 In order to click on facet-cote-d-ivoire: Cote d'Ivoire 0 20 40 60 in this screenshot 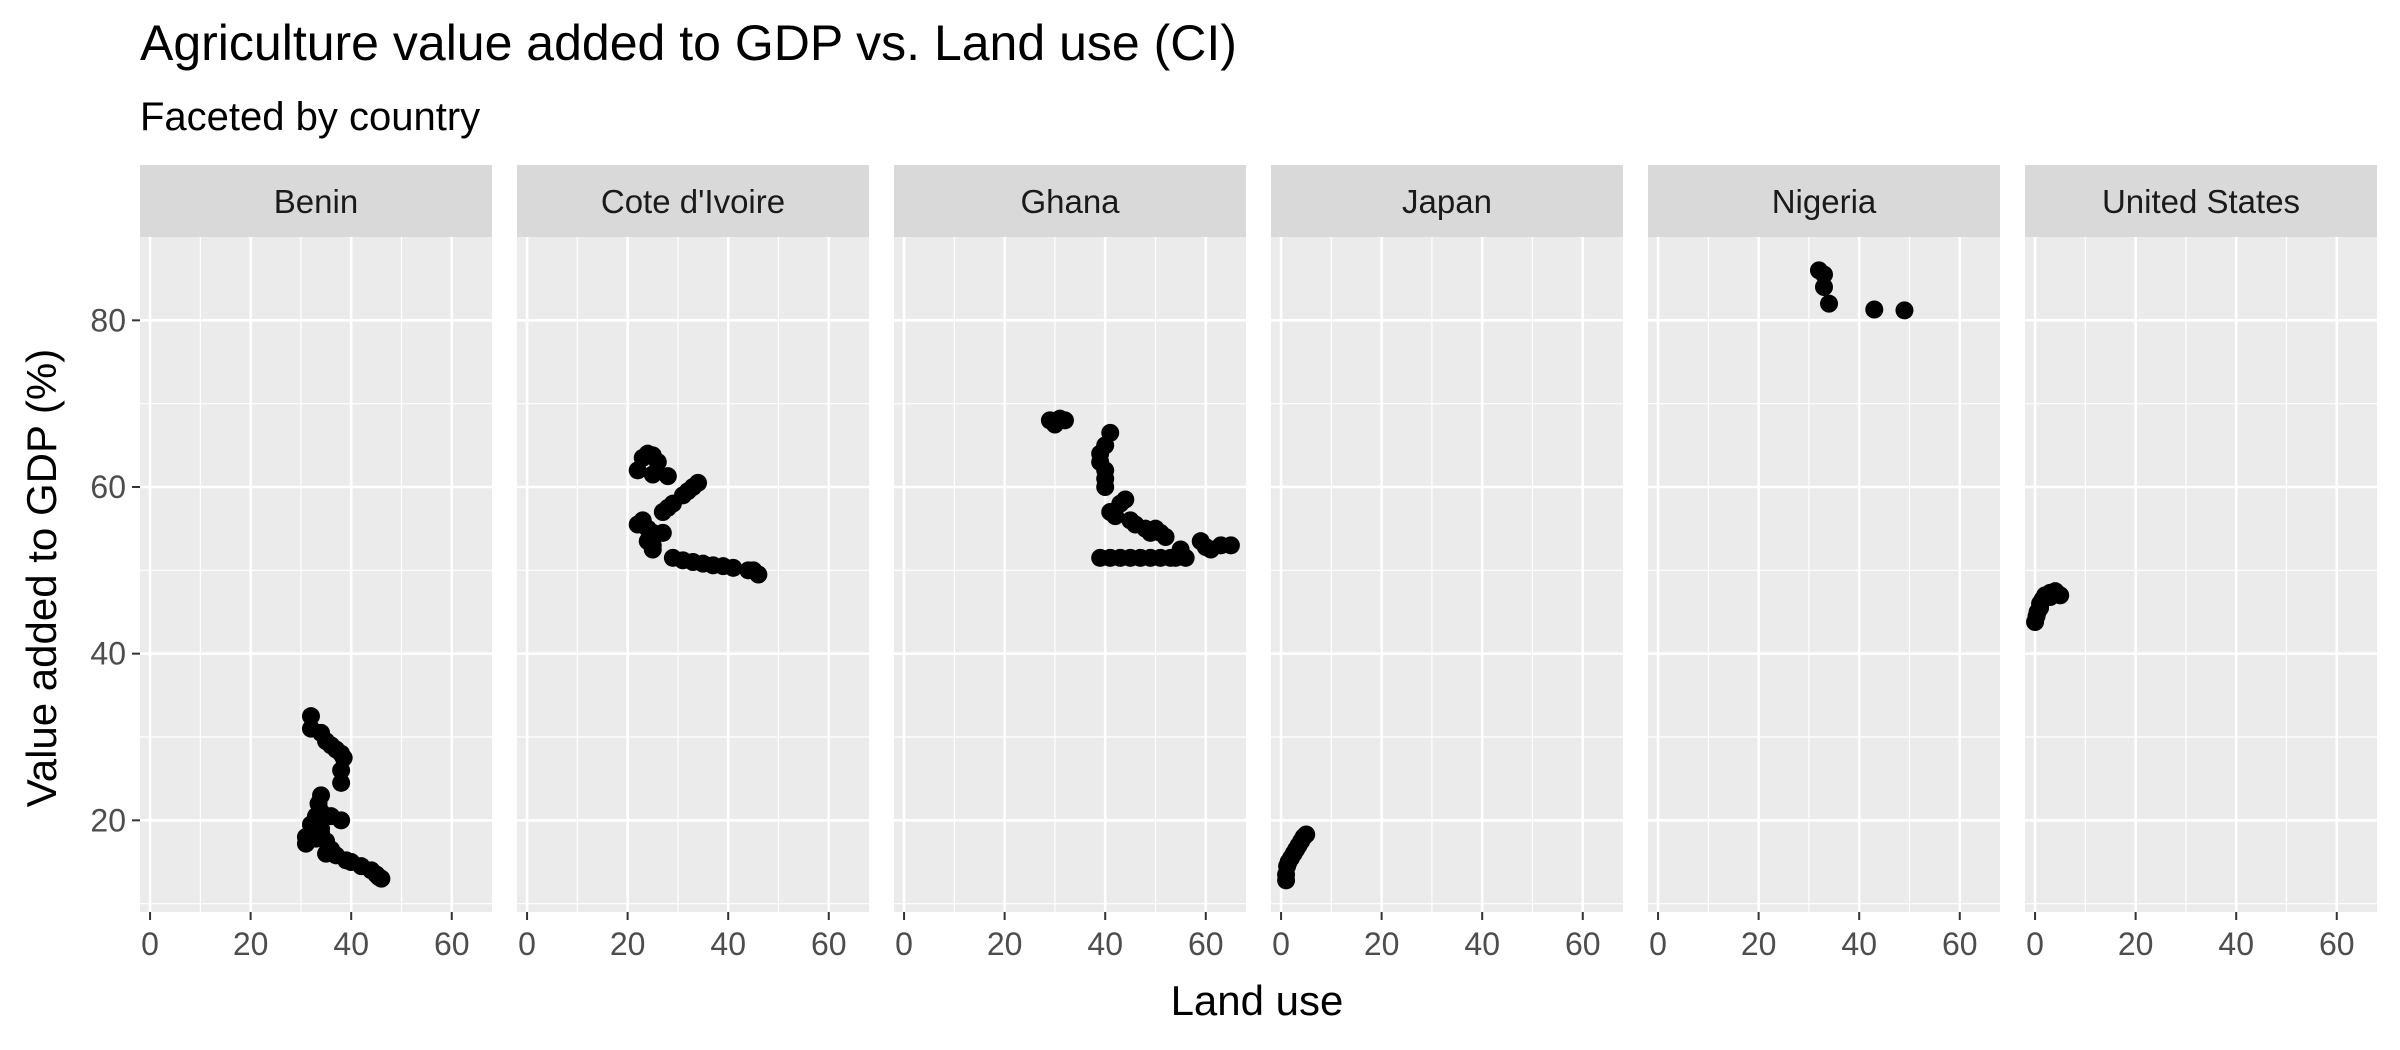, I will do `click(693, 563)`.